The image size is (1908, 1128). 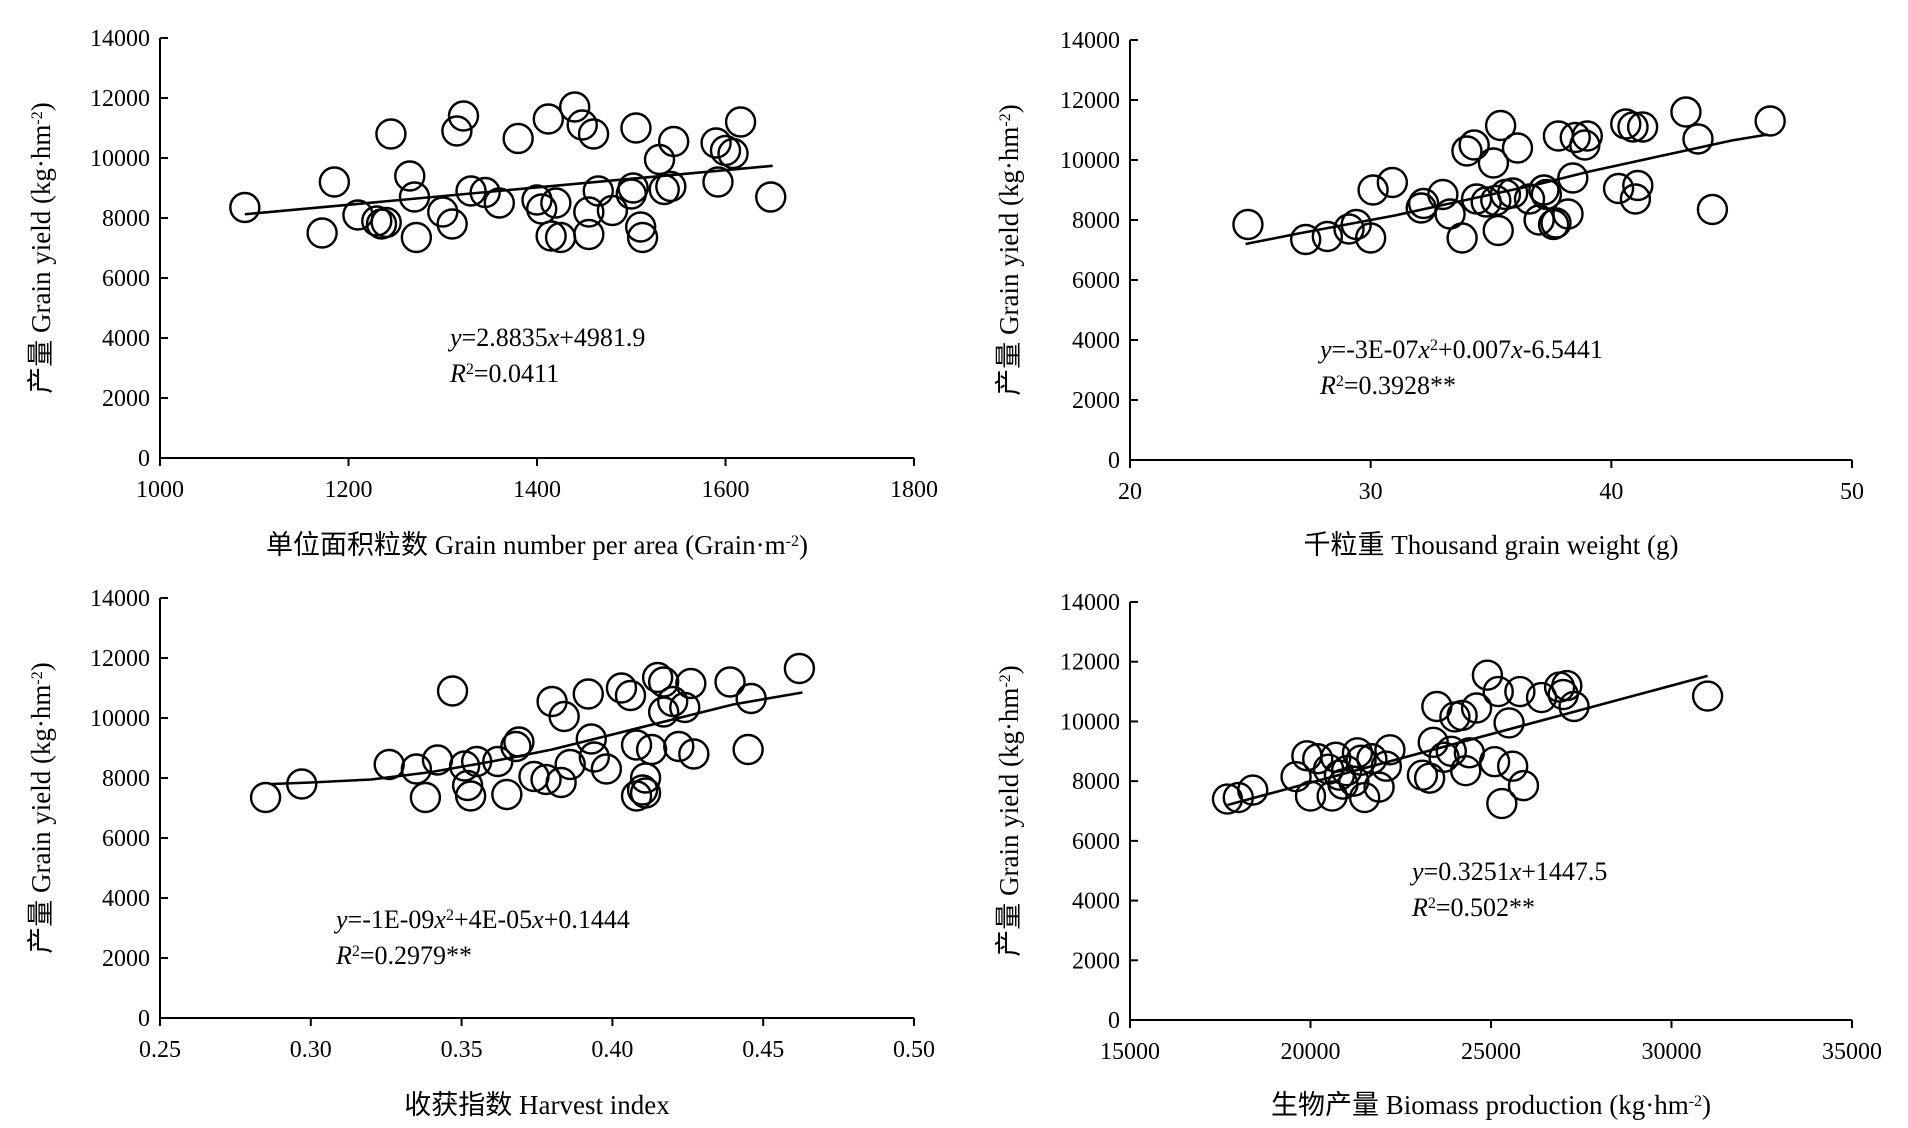 I want to click on x-tick-label: 0.25, so click(x=160, y=1050).